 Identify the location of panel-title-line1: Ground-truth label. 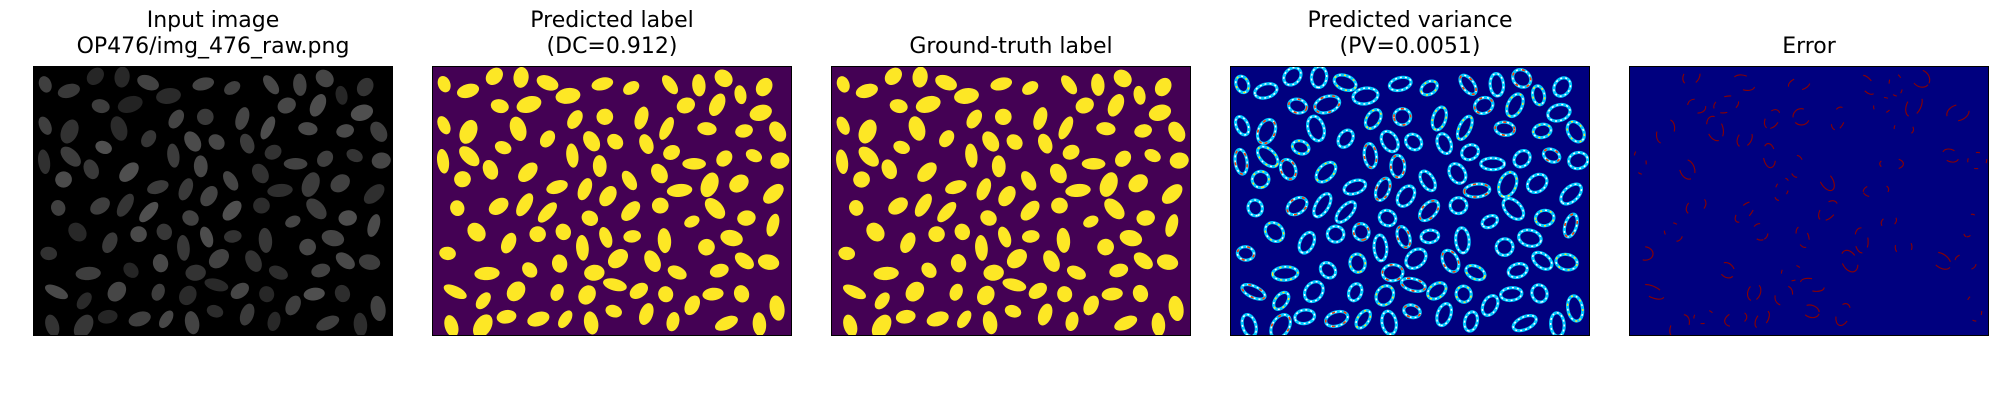
(1011, 46).